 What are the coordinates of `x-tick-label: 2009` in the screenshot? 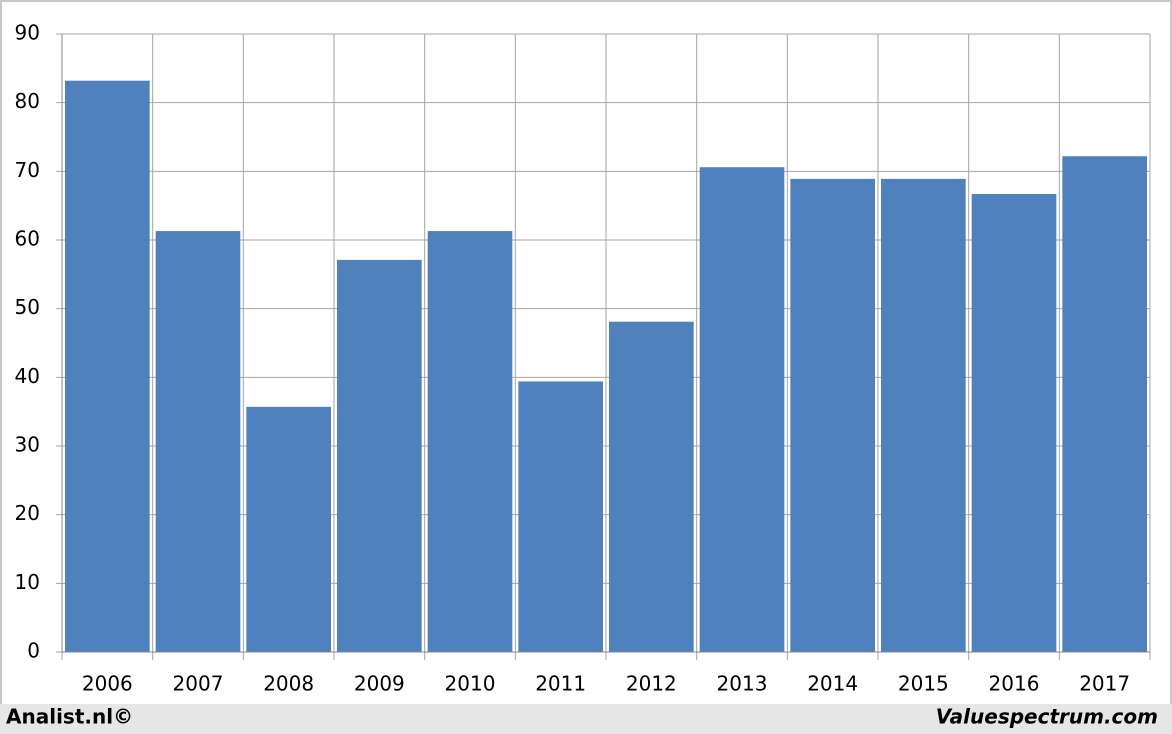 It's located at (379, 684).